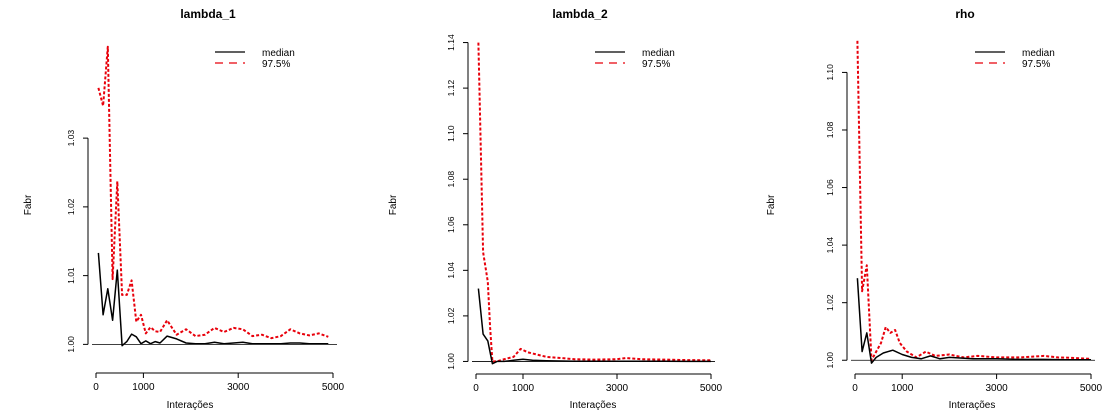  Describe the element at coordinates (451, 42) in the screenshot. I see `y-tick-label: 1.14` at that location.